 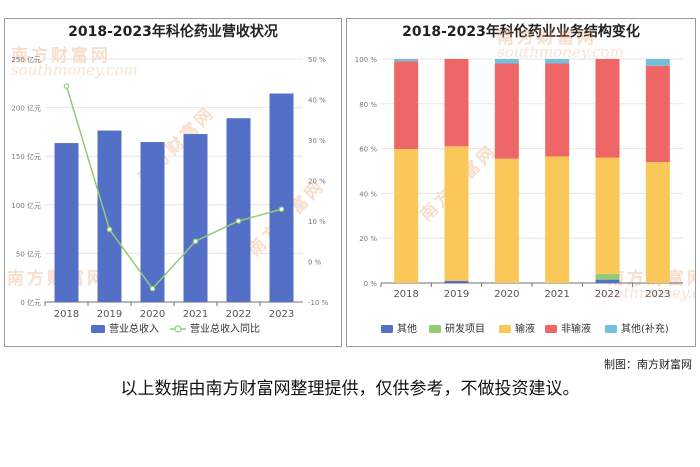 I want to click on revenue-bar-2021, so click(x=195, y=218).